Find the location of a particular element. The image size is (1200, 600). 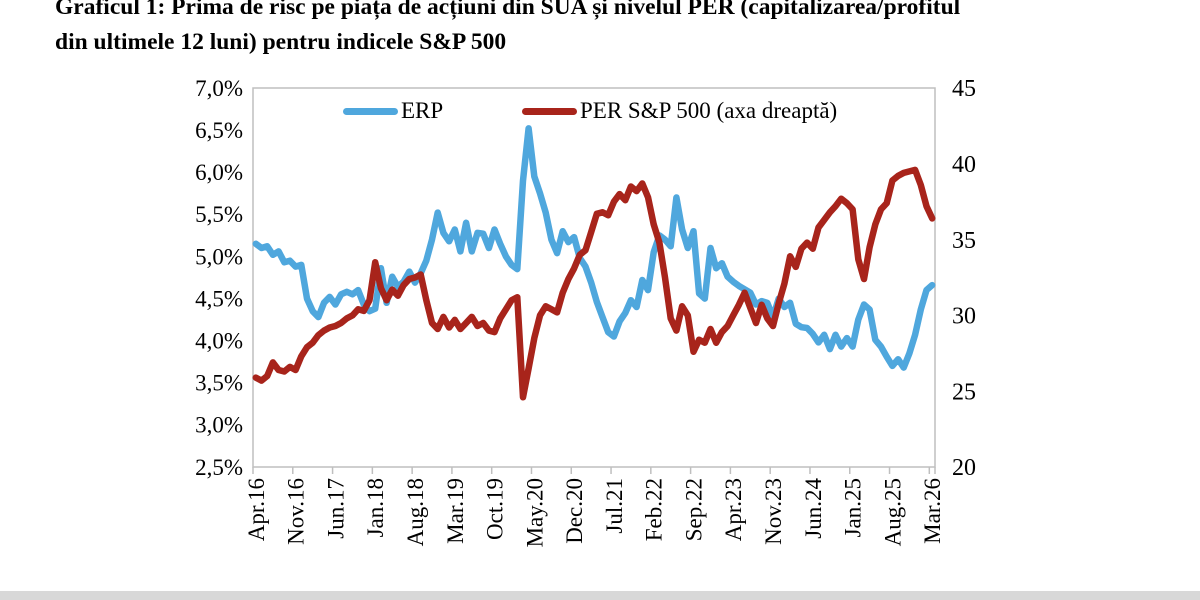

left-axis-tick-label: 3,0% is located at coordinates (219, 425).